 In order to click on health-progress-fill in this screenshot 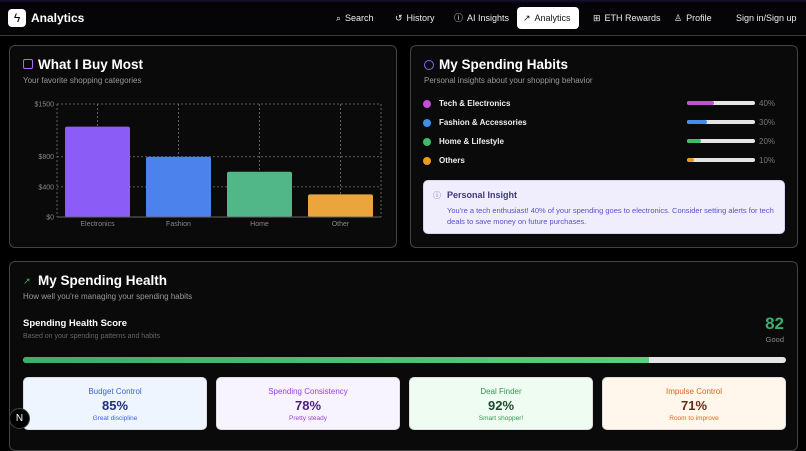, I will do `click(336, 360)`.